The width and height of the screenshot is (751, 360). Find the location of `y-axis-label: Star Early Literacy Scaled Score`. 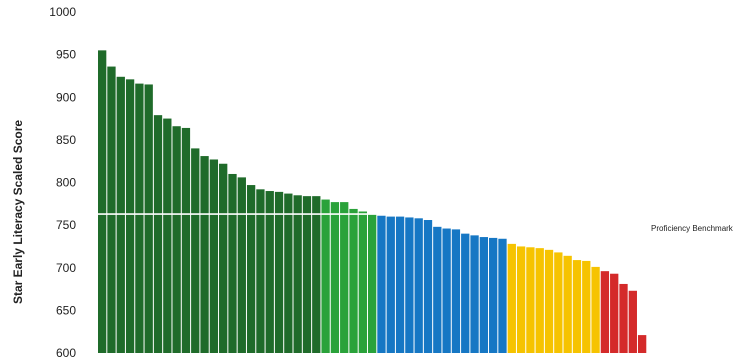

y-axis-label: Star Early Literacy Scaled Score is located at coordinates (18, 212).